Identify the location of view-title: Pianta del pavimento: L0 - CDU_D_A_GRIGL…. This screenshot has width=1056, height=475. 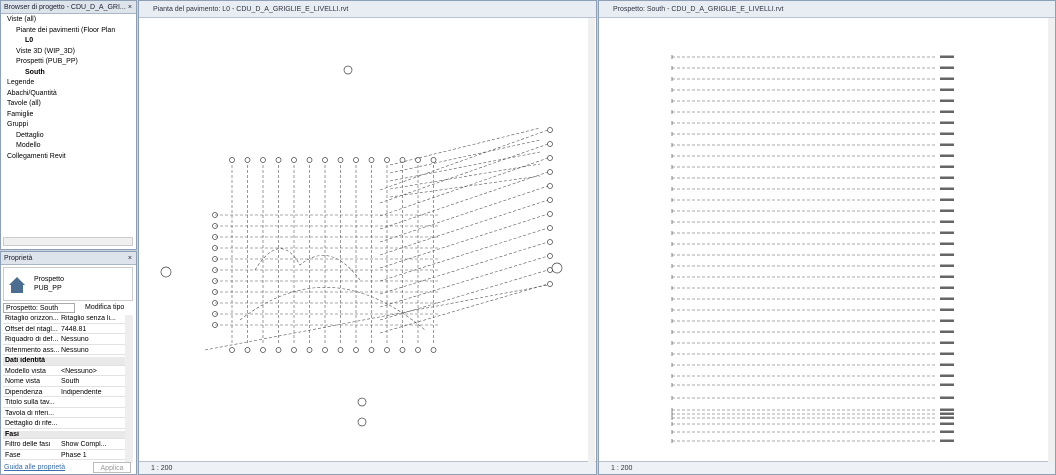
(367, 9).